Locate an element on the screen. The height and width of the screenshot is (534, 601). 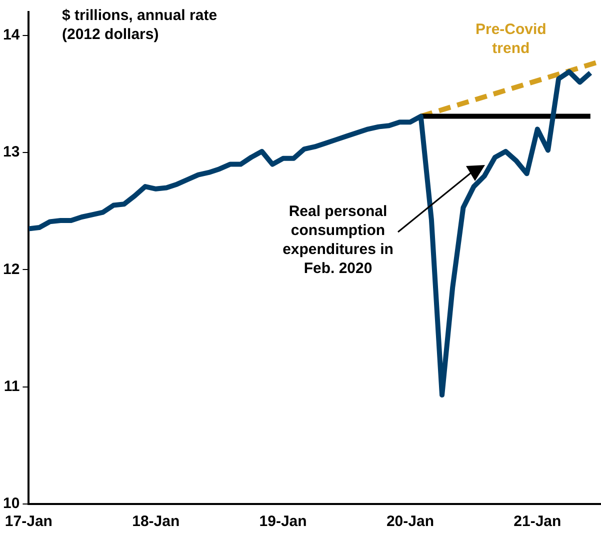
y-tick-label: 12 is located at coordinates (11, 269).